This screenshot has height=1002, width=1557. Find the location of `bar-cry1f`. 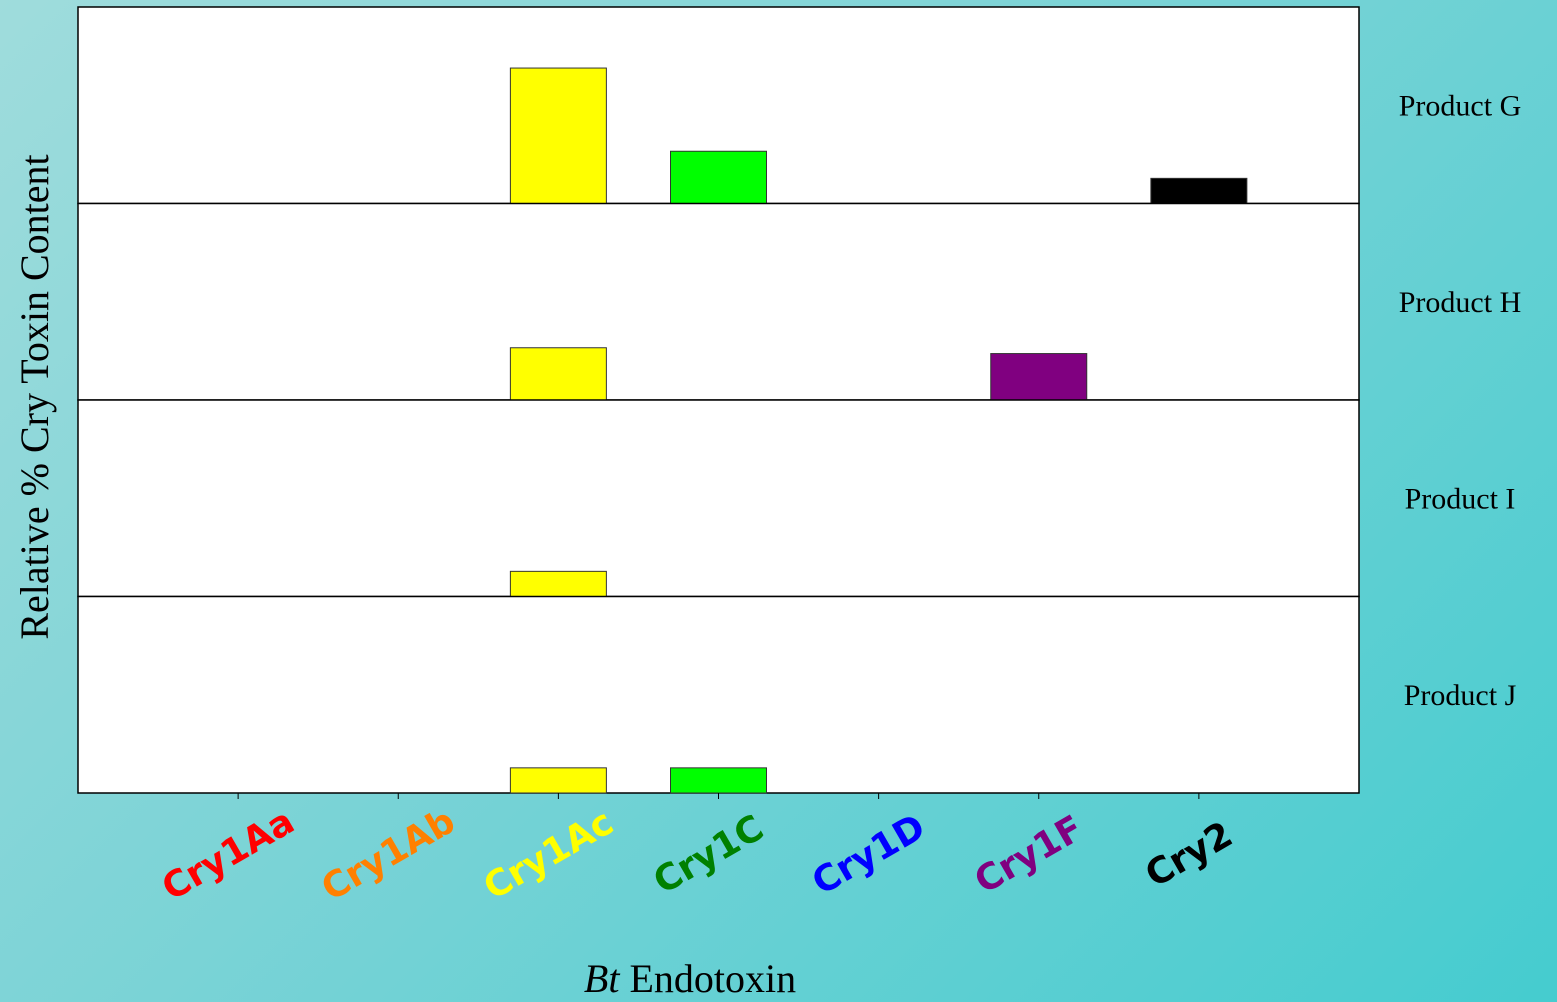

bar-cry1f is located at coordinates (1039, 377).